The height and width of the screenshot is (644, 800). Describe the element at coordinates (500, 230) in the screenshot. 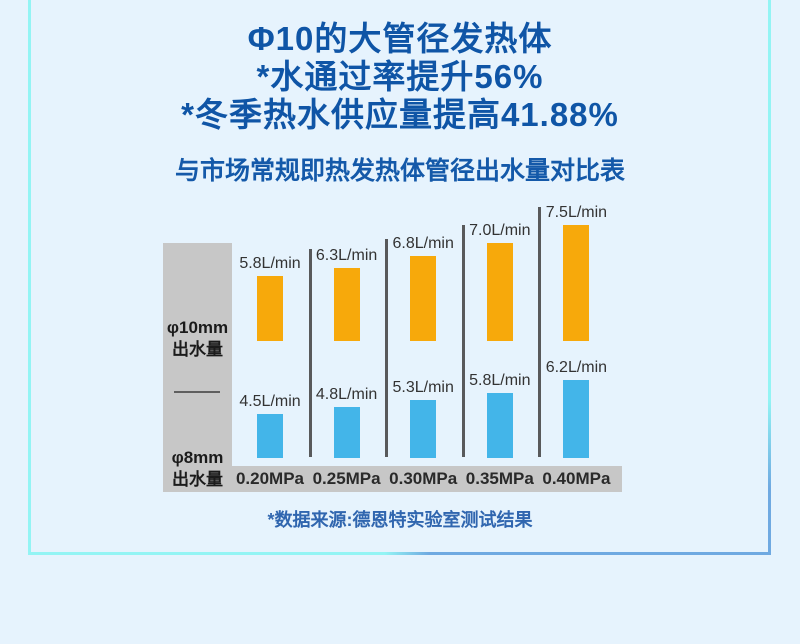

I see `flow-value-label-phi10: 7.0L/min` at that location.